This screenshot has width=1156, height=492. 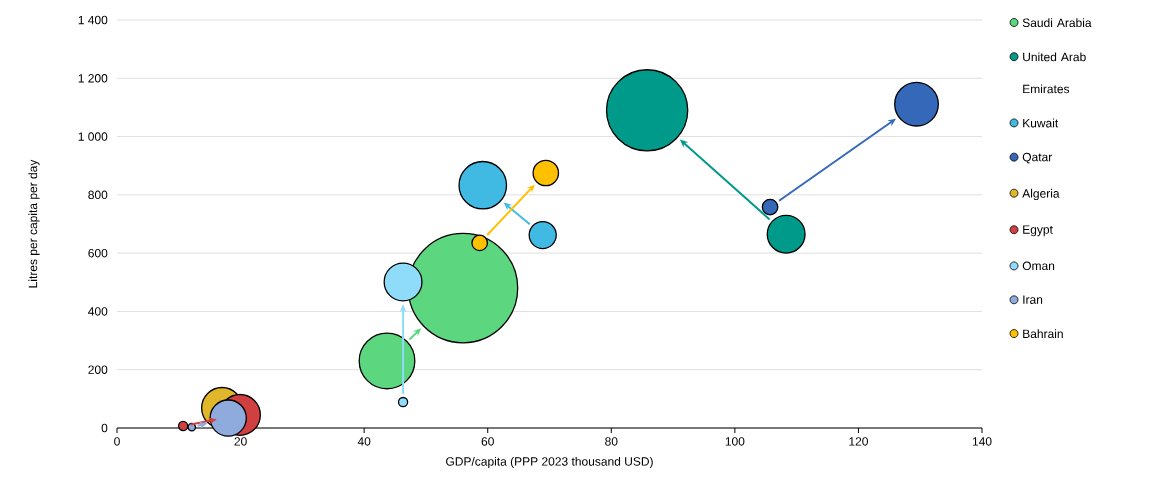 What do you see at coordinates (93, 78) in the screenshot?
I see `y-tick-label: 1 200` at bounding box center [93, 78].